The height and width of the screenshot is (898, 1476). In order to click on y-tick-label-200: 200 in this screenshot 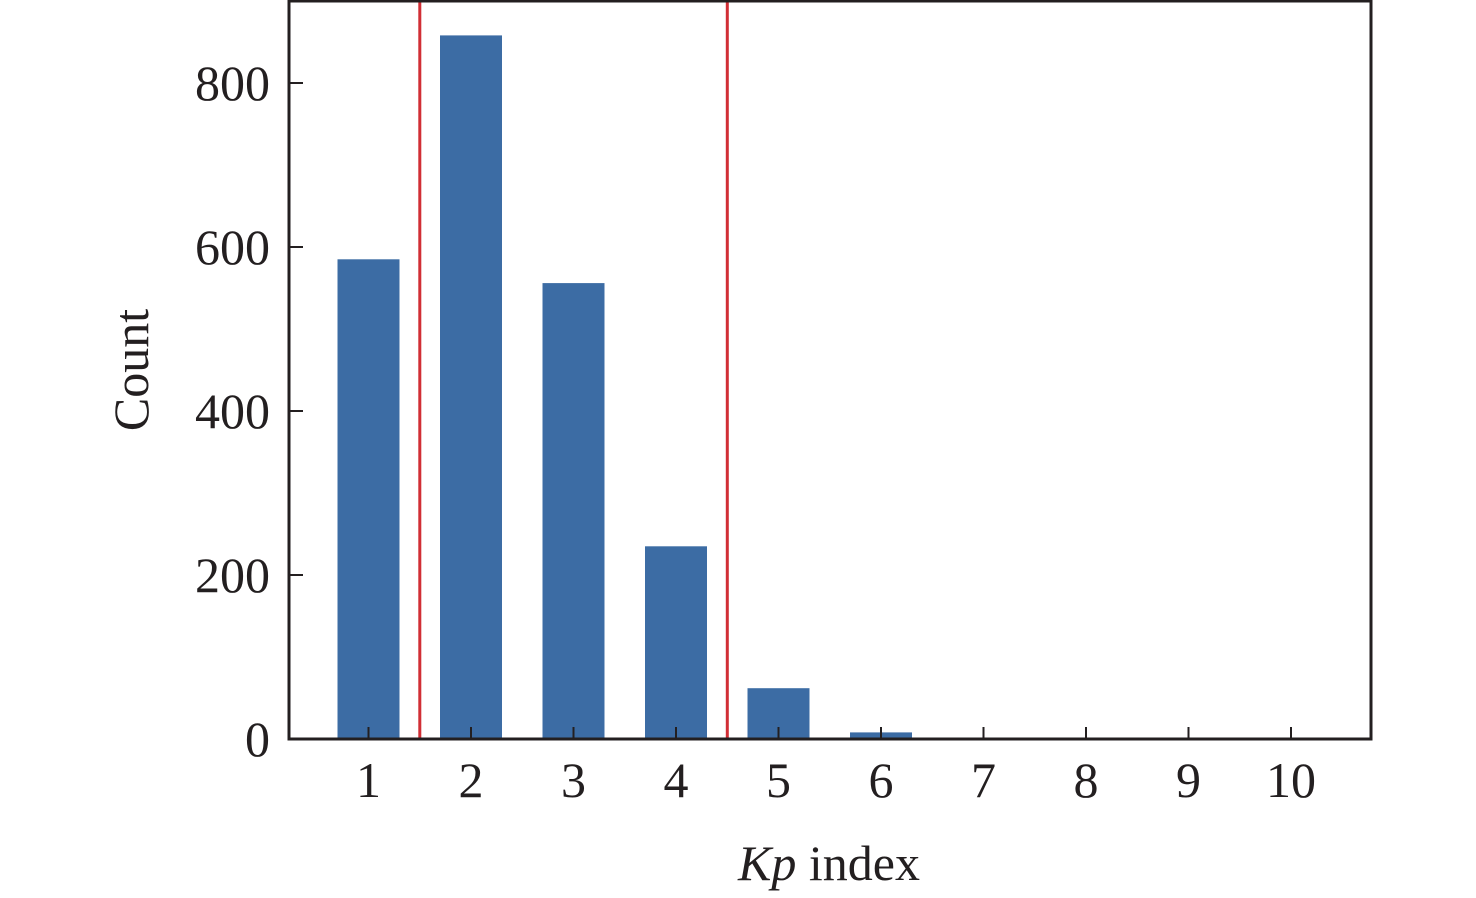, I will do `click(232, 575)`.